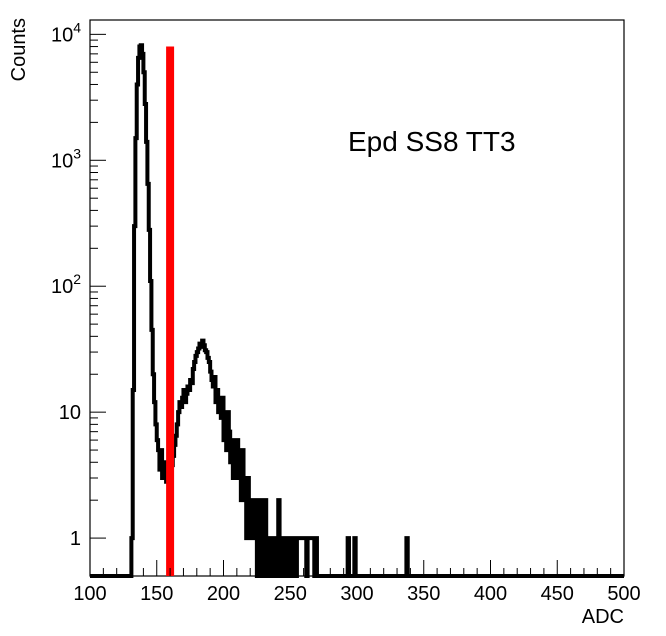 Image resolution: width=666 pixels, height=636 pixels. What do you see at coordinates (423, 594) in the screenshot?
I see `x-tick-label: 350` at bounding box center [423, 594].